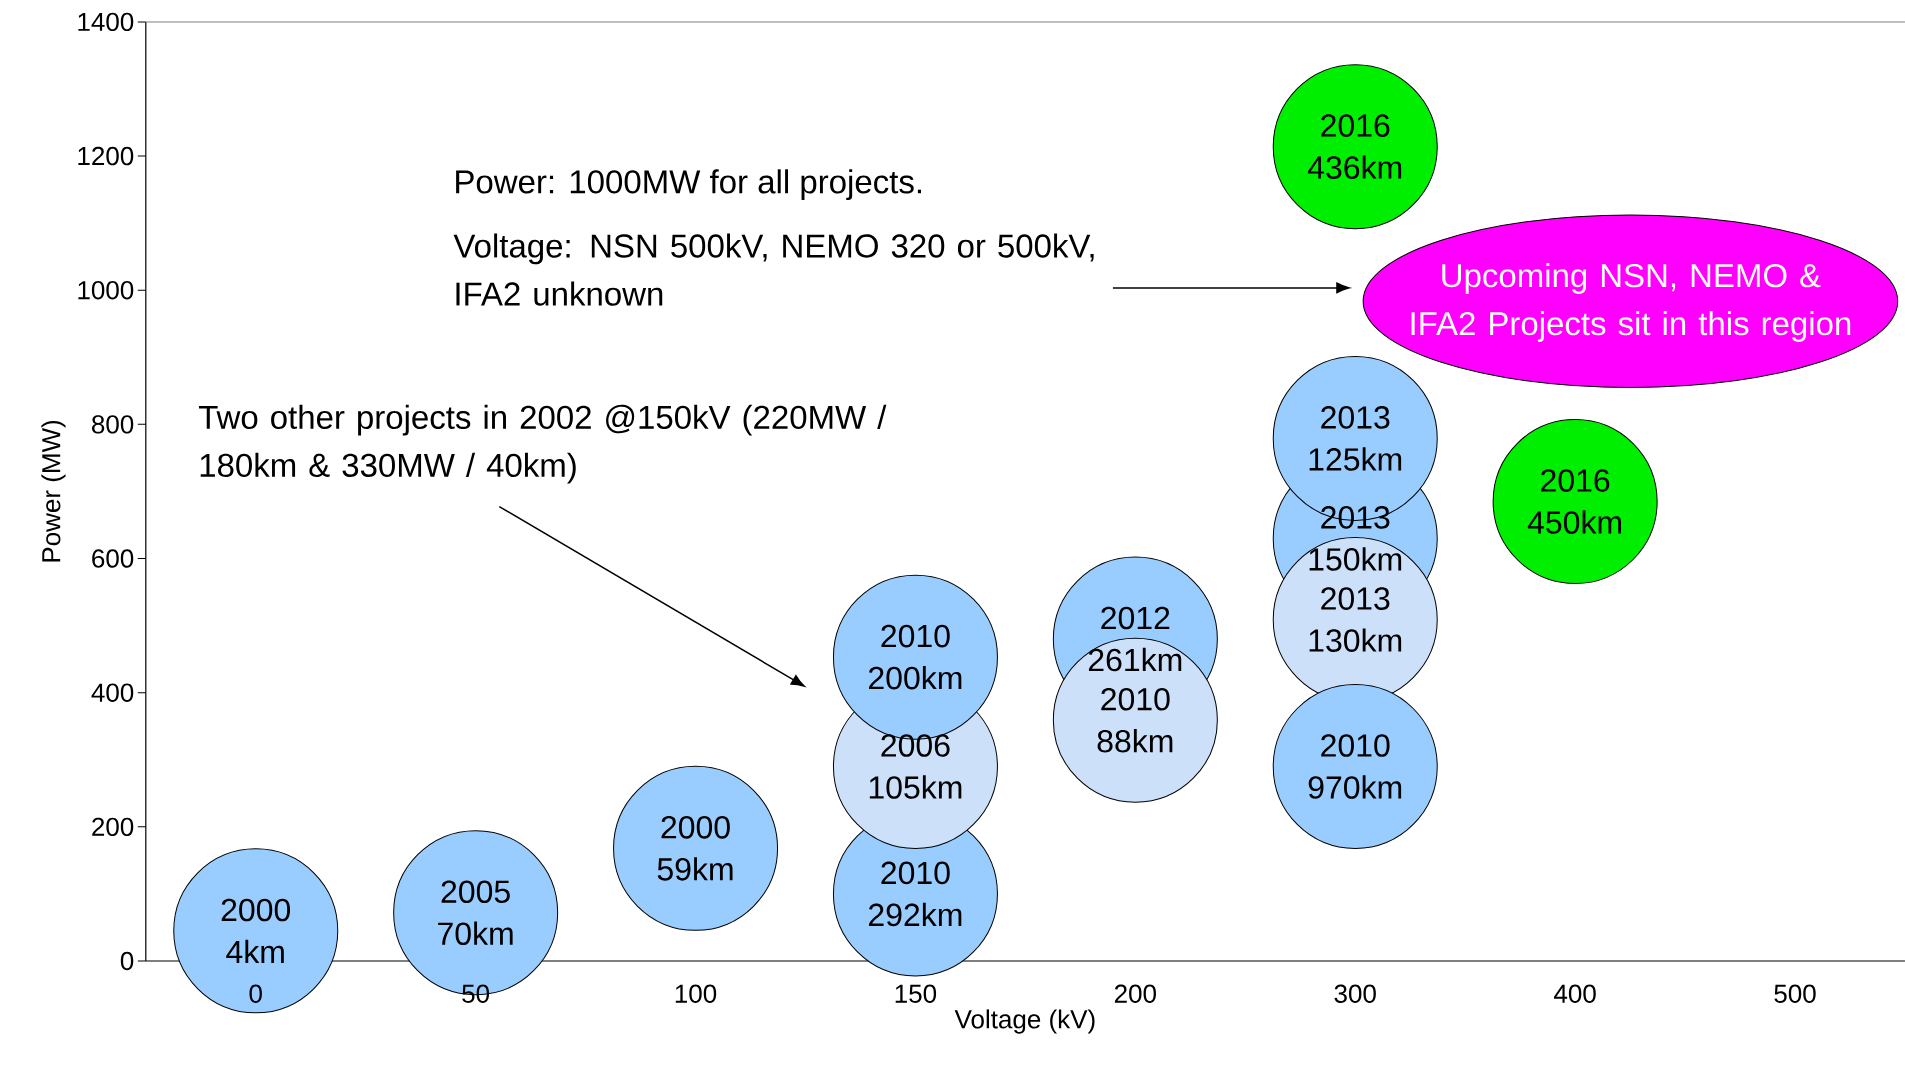  I want to click on y-axis-title: Power (MW), so click(53, 491).